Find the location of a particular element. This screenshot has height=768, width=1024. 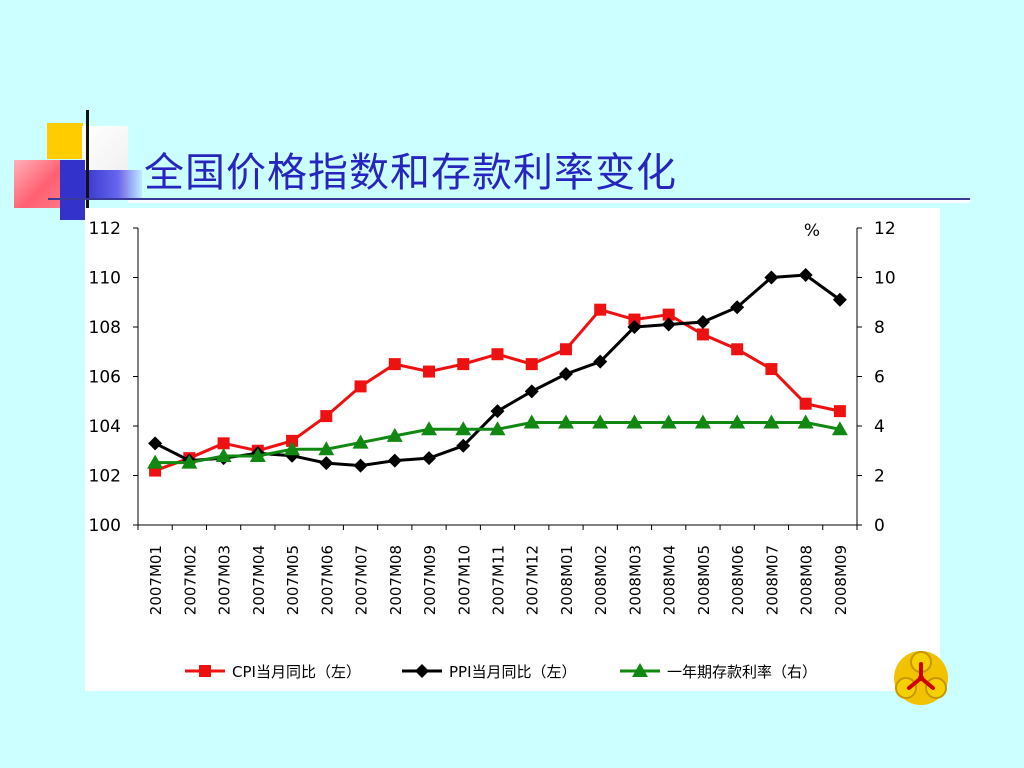

x-tick-label: 2007M04 is located at coordinates (259, 580).